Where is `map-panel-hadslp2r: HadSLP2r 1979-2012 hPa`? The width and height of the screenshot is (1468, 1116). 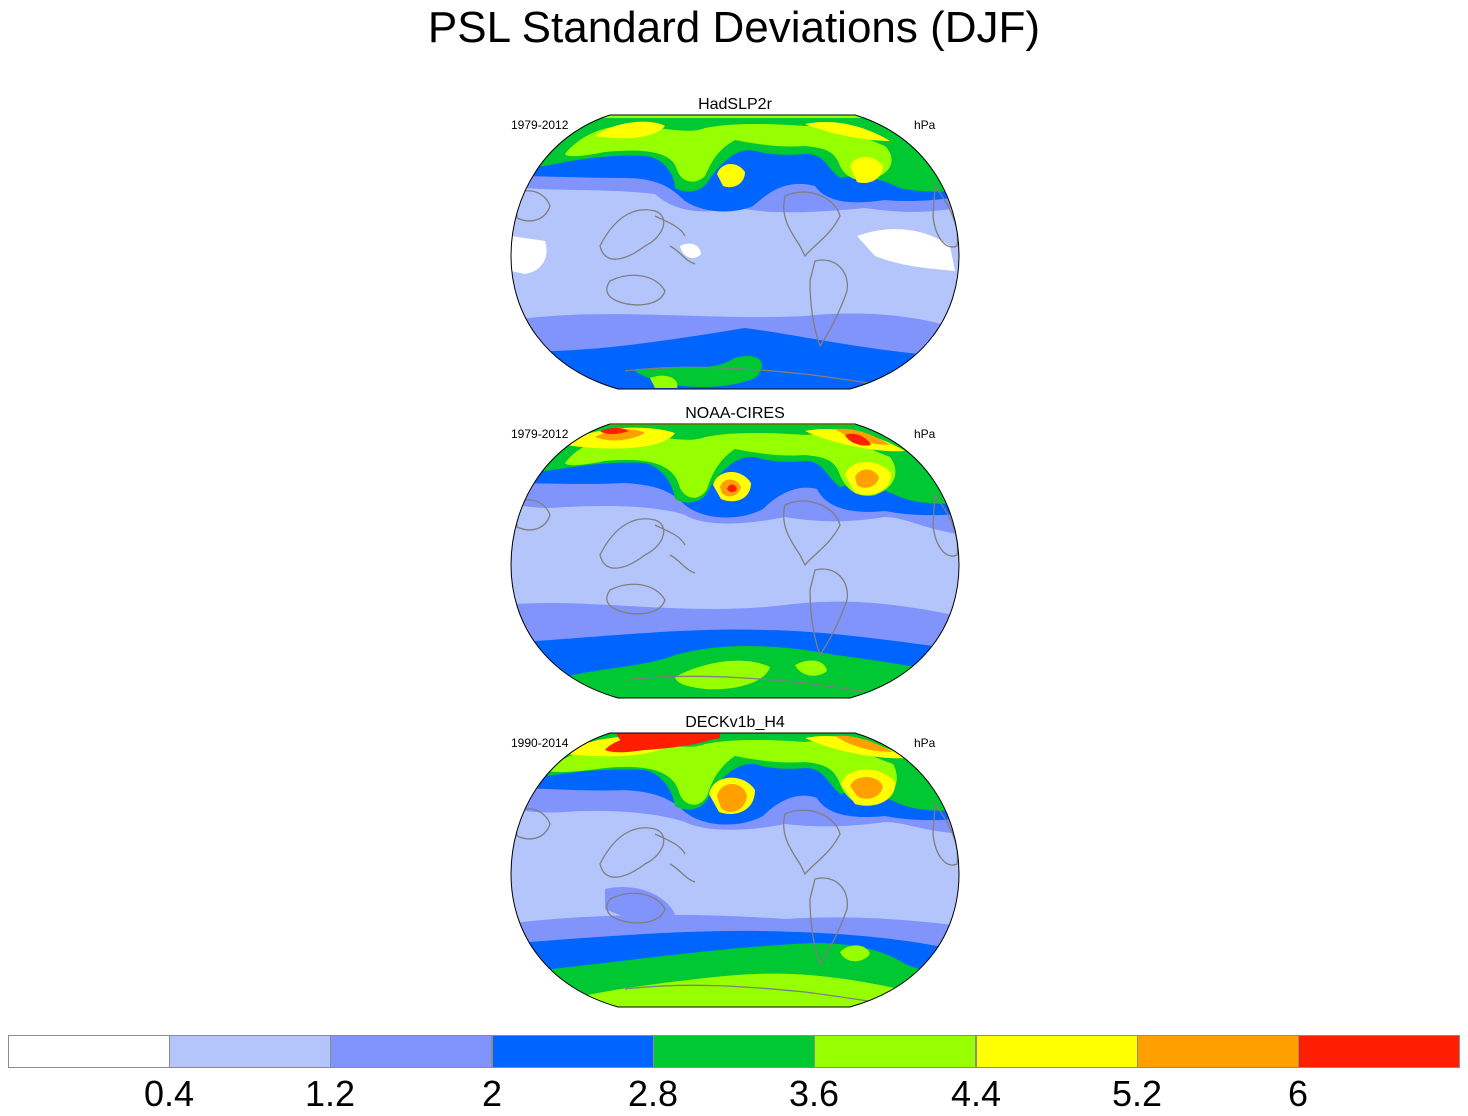
map-panel-hadslp2r: HadSLP2r 1979-2012 hPa is located at coordinates (735, 246).